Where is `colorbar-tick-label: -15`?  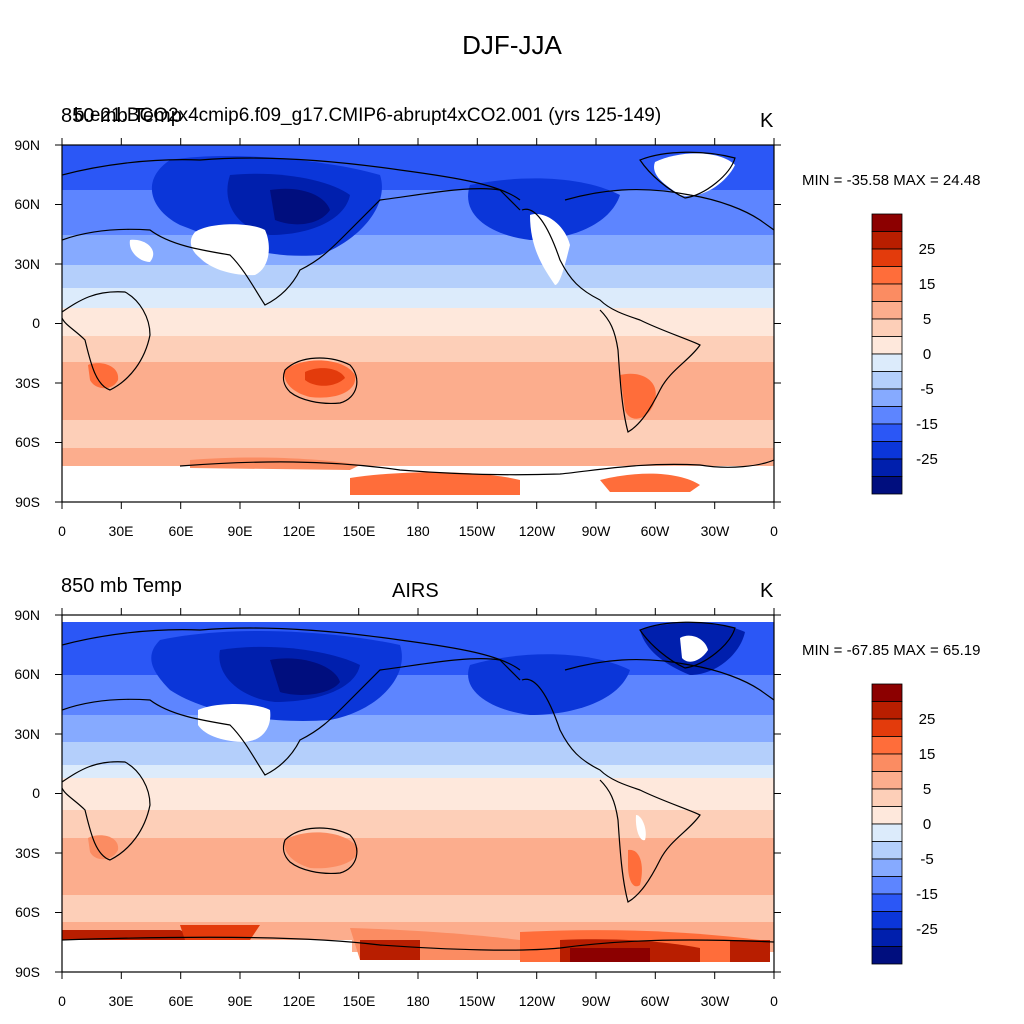
colorbar-tick-label: -15 is located at coordinates (927, 424).